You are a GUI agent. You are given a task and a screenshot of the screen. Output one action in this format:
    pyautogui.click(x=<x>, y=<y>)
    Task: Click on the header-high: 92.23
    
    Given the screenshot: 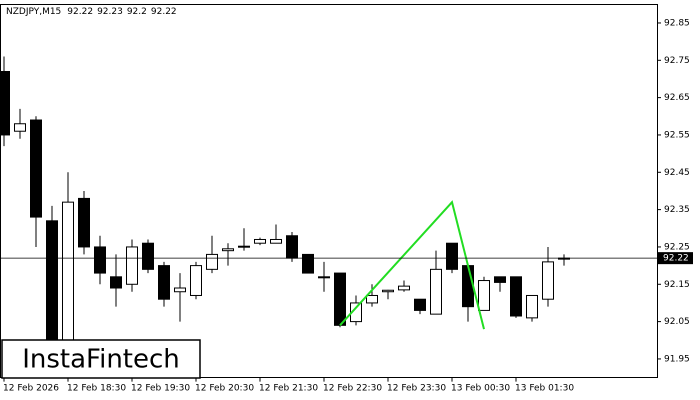 What is the action you would take?
    pyautogui.click(x=110, y=12)
    